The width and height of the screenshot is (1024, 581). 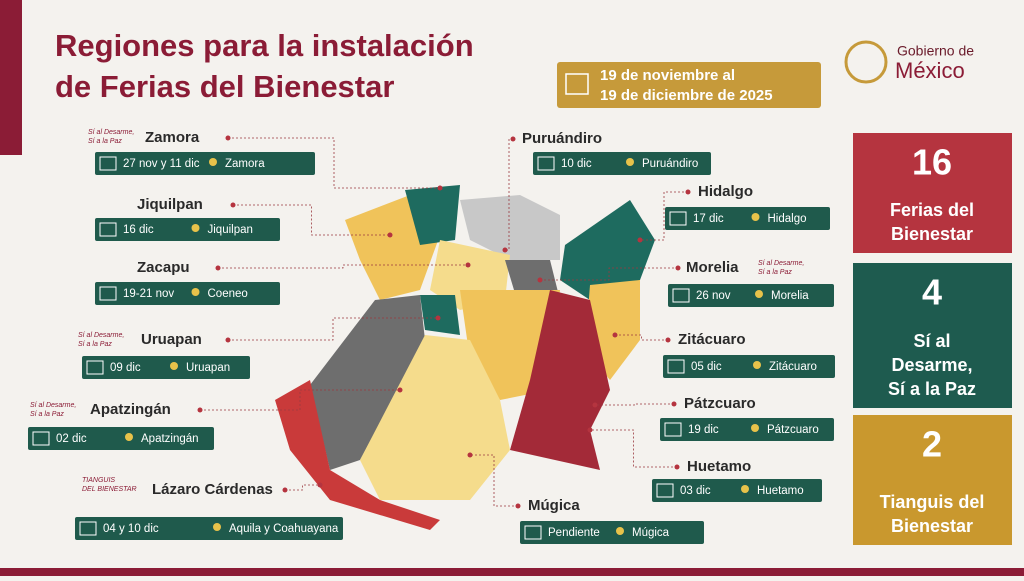 I want to click on region-name: Uruapan, so click(x=171, y=339).